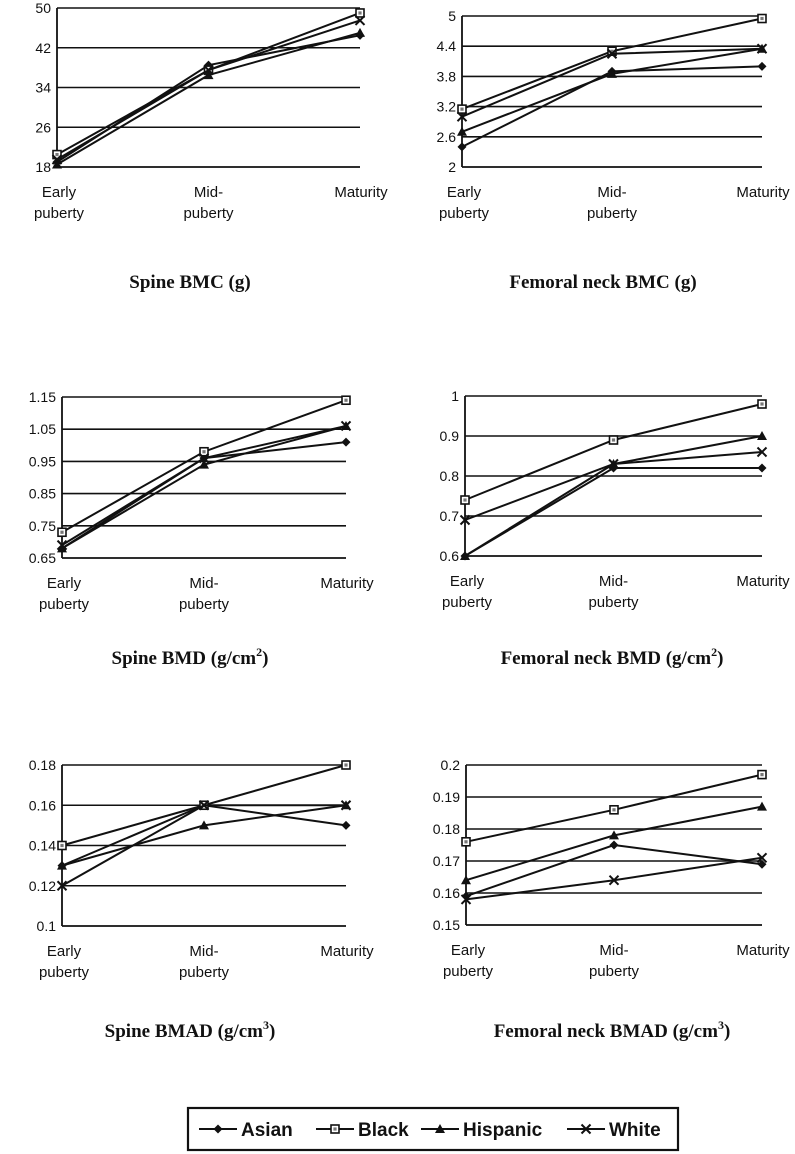  Describe the element at coordinates (450, 516) in the screenshot. I see `y-tick-label: 0.7` at that location.